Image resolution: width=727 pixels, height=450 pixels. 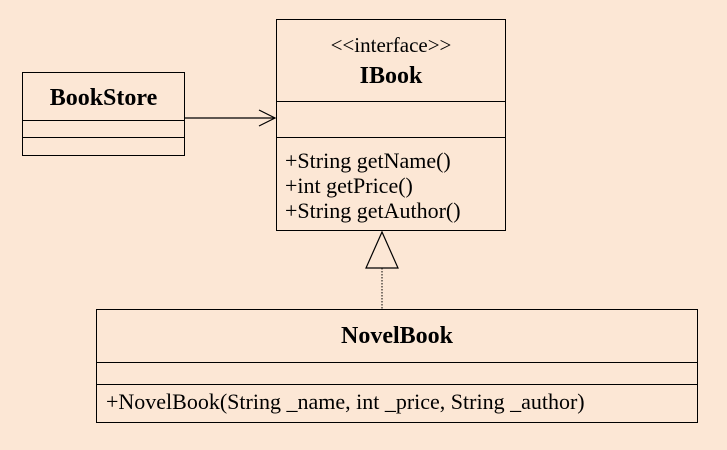 What do you see at coordinates (231, 118) in the screenshot?
I see `association-bookstore-ibook` at bounding box center [231, 118].